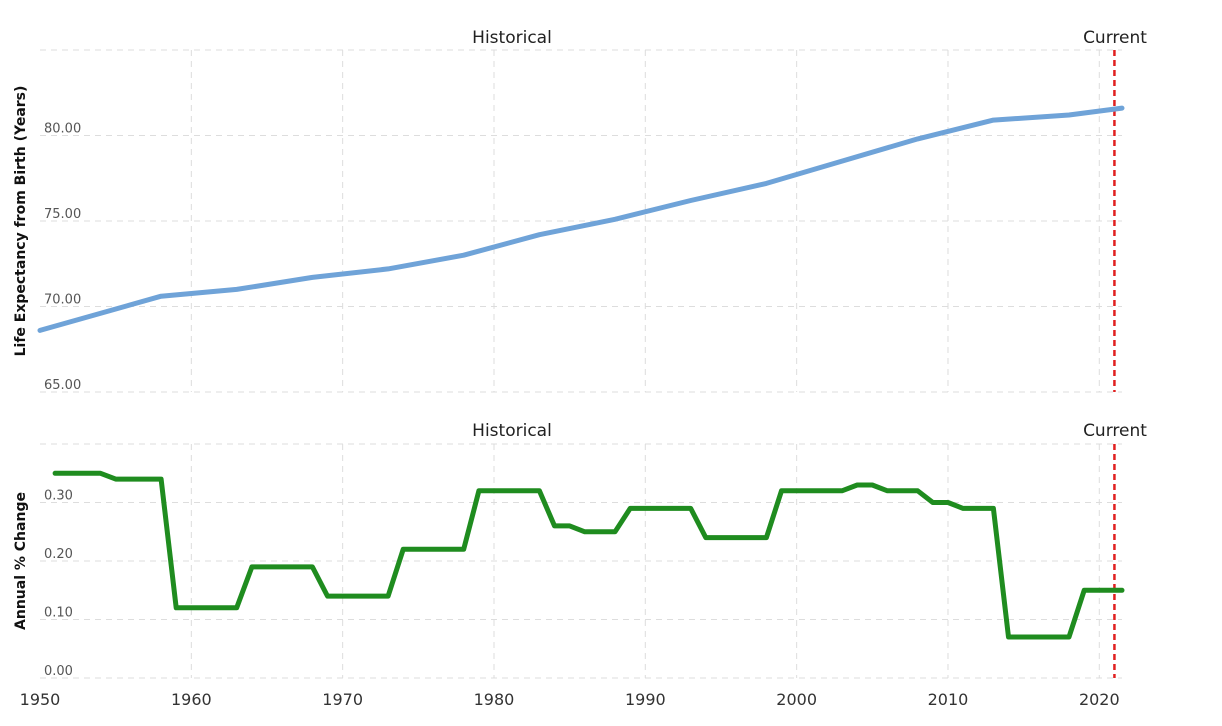 The width and height of the screenshot is (1222, 726). I want to click on annual-change-ylabel: Annual % Change, so click(21, 561).